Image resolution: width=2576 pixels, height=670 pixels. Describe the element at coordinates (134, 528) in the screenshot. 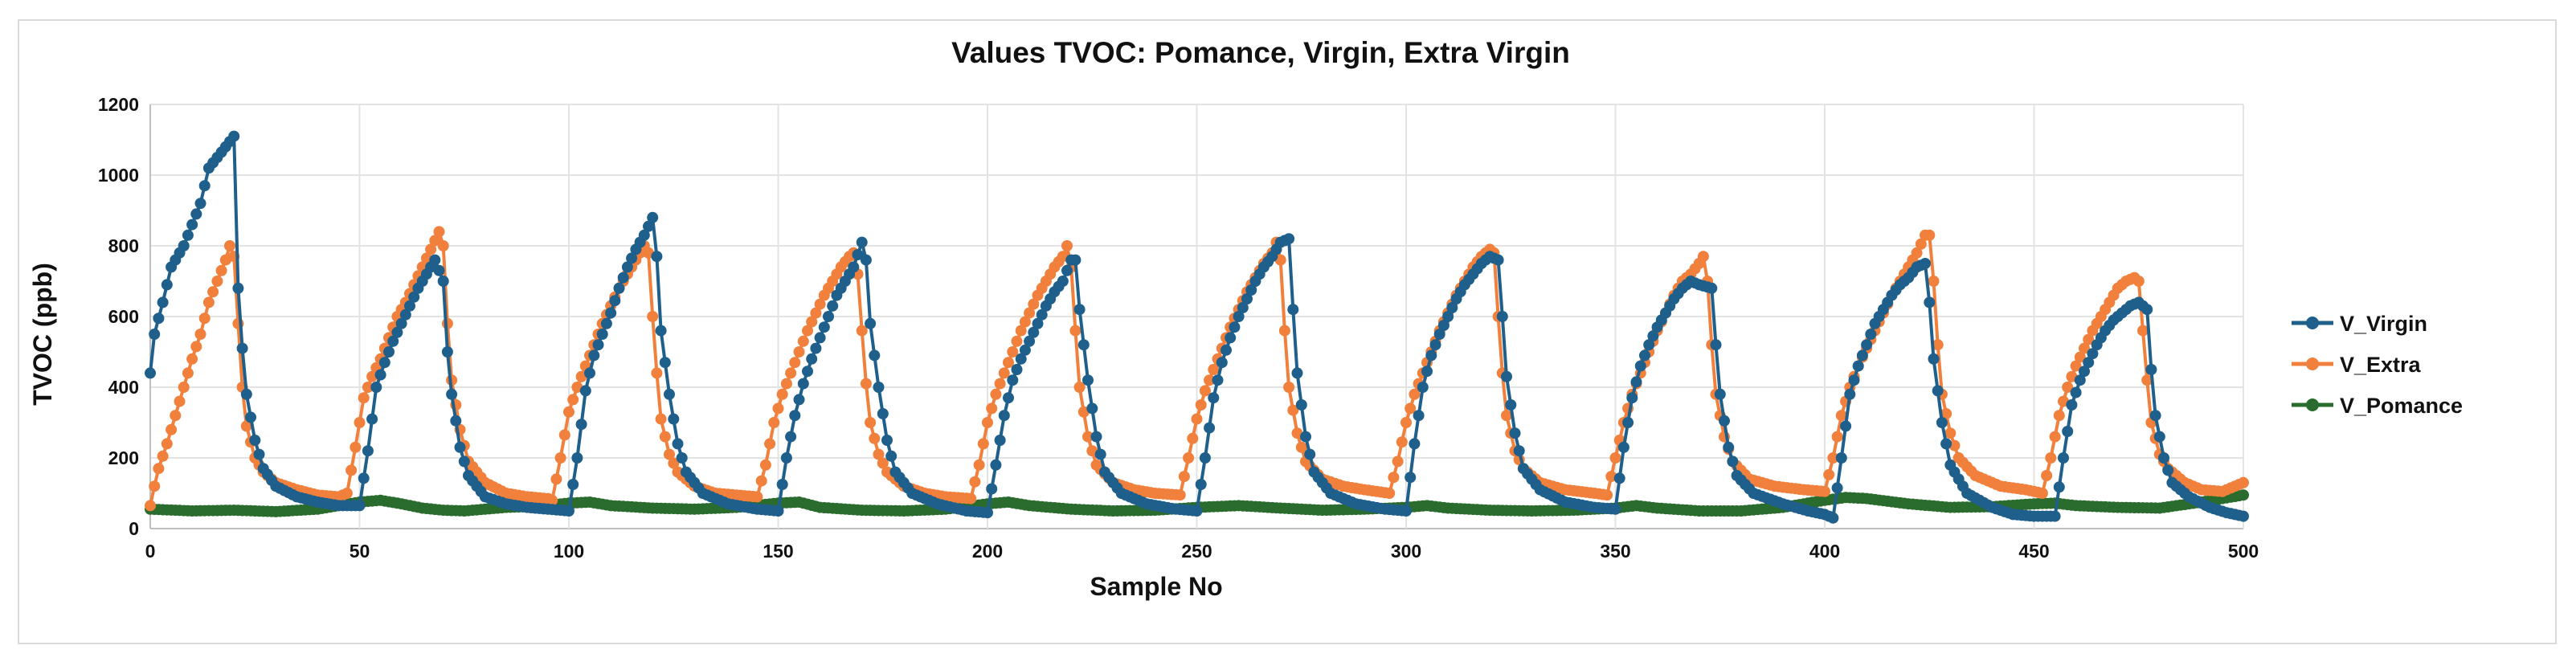

I see `y-tick-label: 0` at that location.